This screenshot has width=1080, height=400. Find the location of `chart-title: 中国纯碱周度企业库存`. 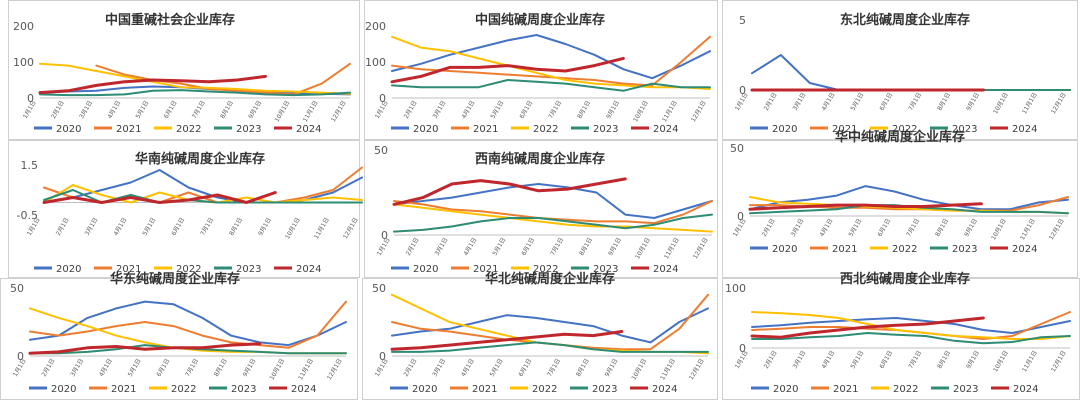

chart-title: 中国纯碱周度企业库存 is located at coordinates (540, 20).